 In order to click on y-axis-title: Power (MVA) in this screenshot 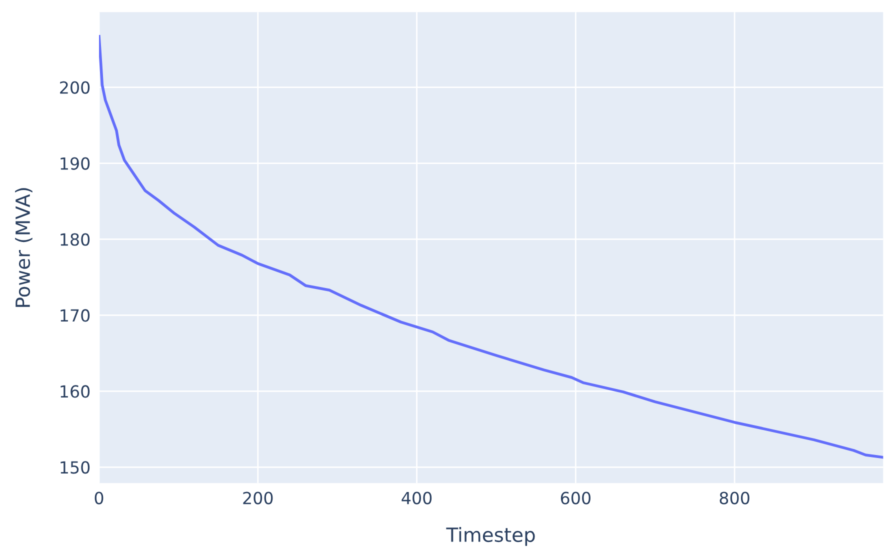, I will do `click(23, 247)`.